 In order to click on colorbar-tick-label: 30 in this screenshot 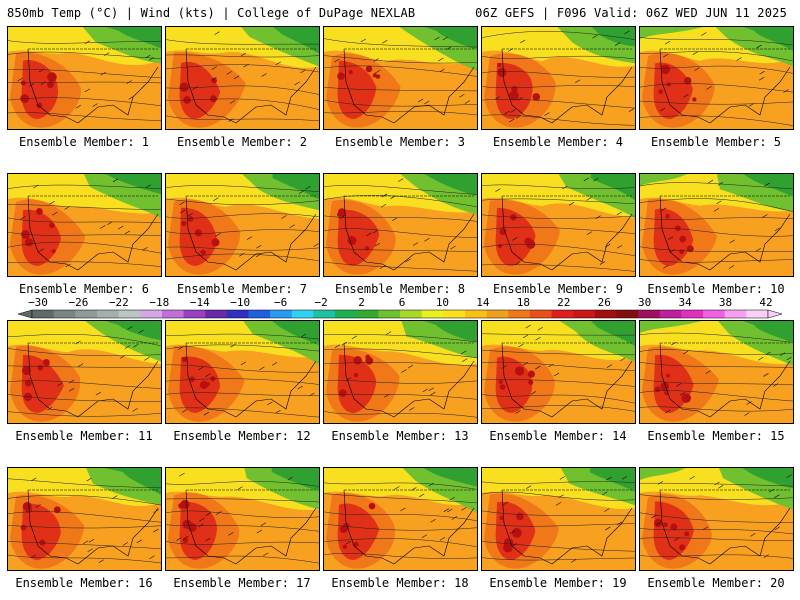, I will do `click(645, 302)`.